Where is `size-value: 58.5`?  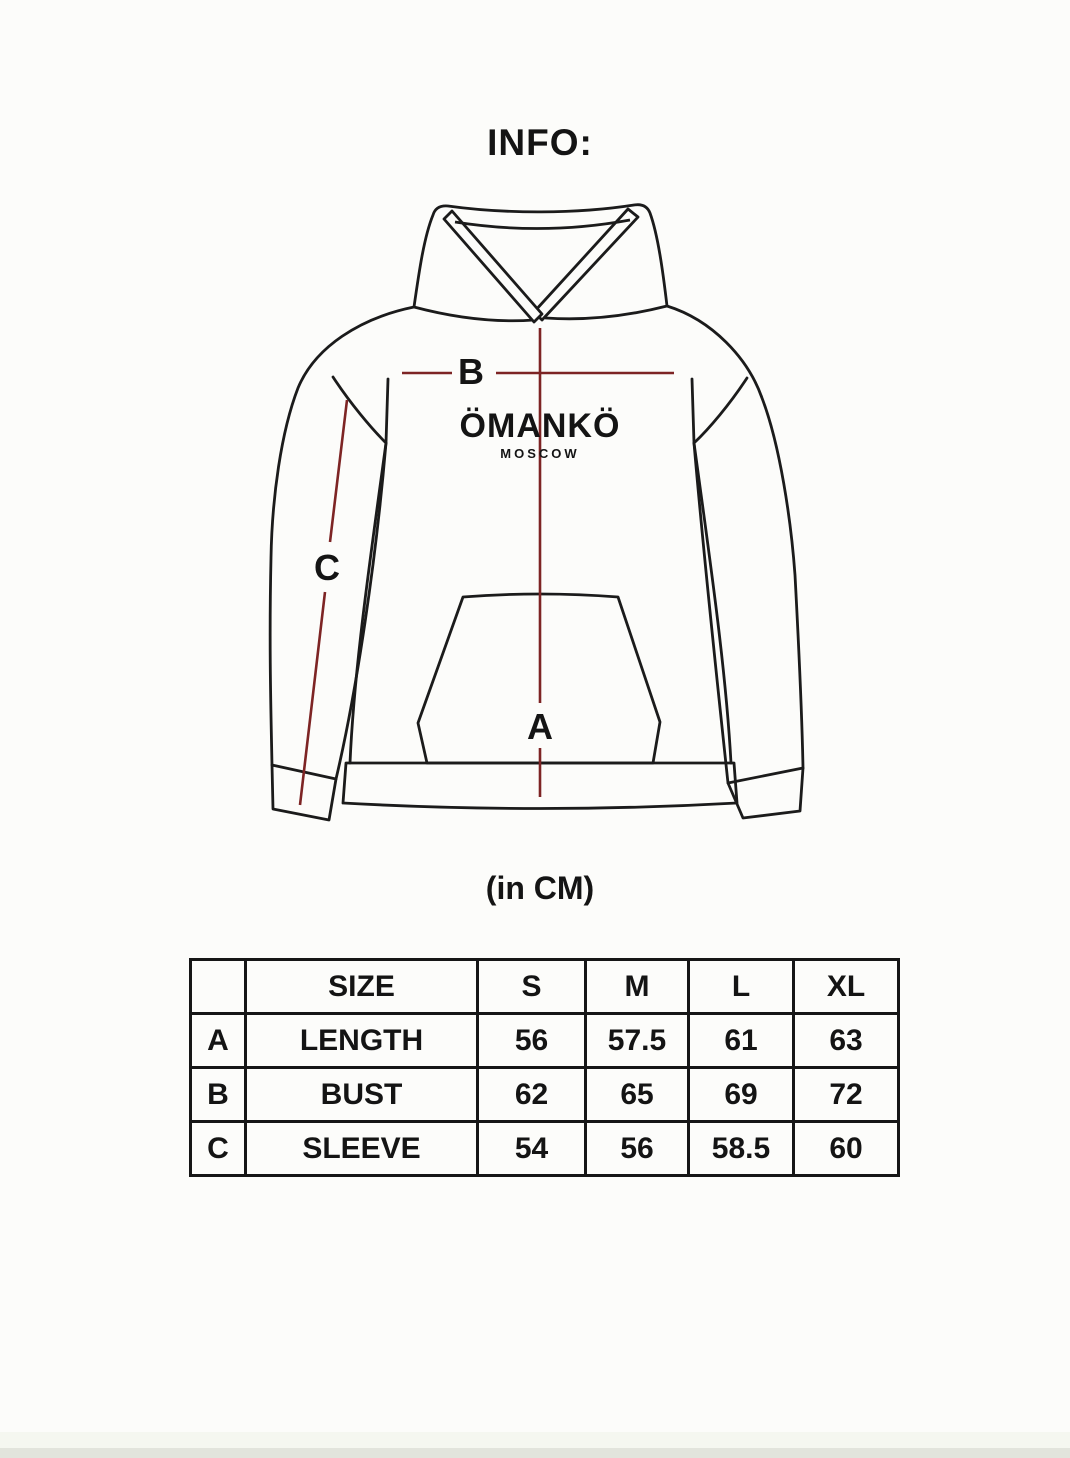
size-value: 58.5 is located at coordinates (741, 1148).